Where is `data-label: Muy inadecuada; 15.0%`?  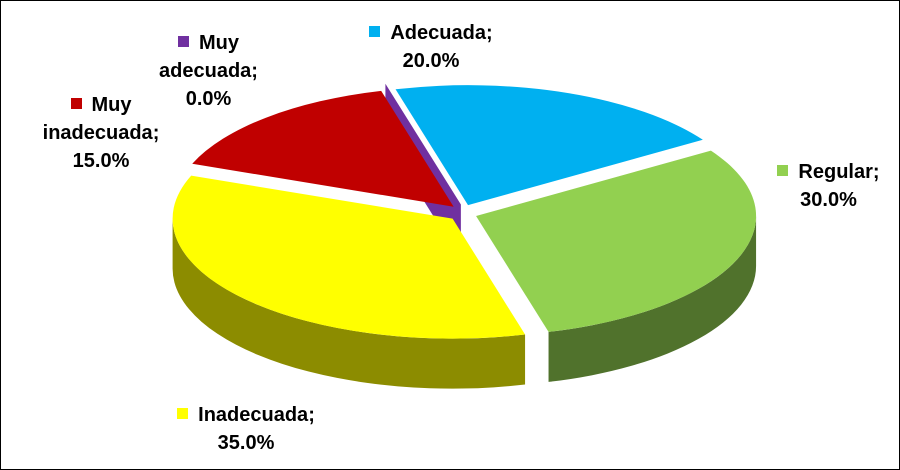 data-label: Muy inadecuada; 15.0% is located at coordinates (101, 133).